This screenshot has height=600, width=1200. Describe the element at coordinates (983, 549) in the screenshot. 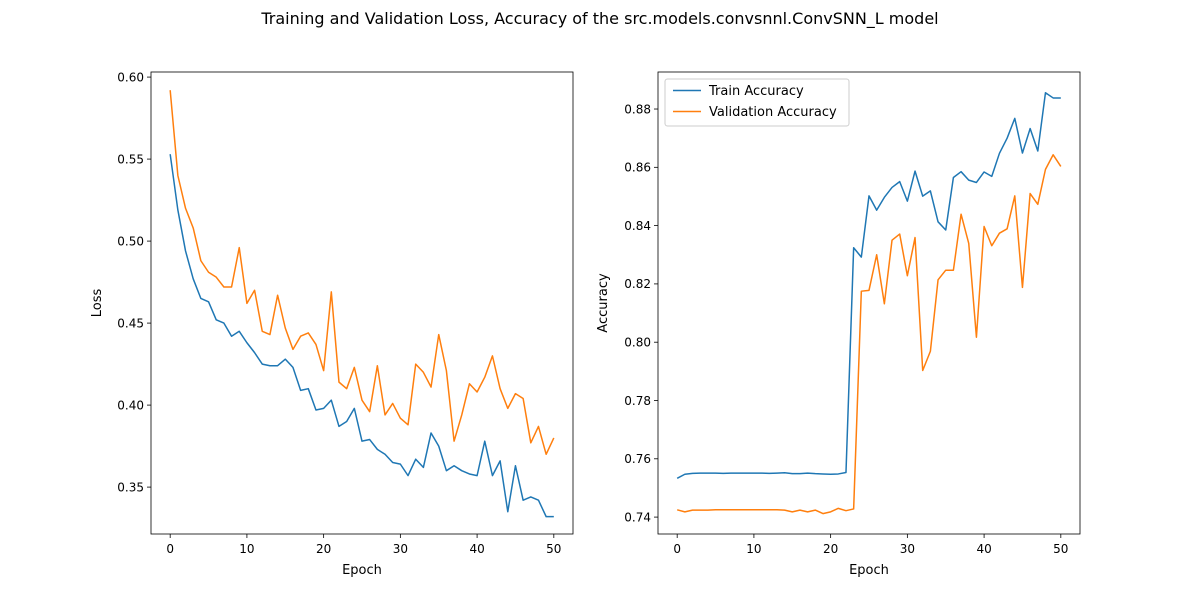

I see `accuracy-x-tick-label: 40` at that location.